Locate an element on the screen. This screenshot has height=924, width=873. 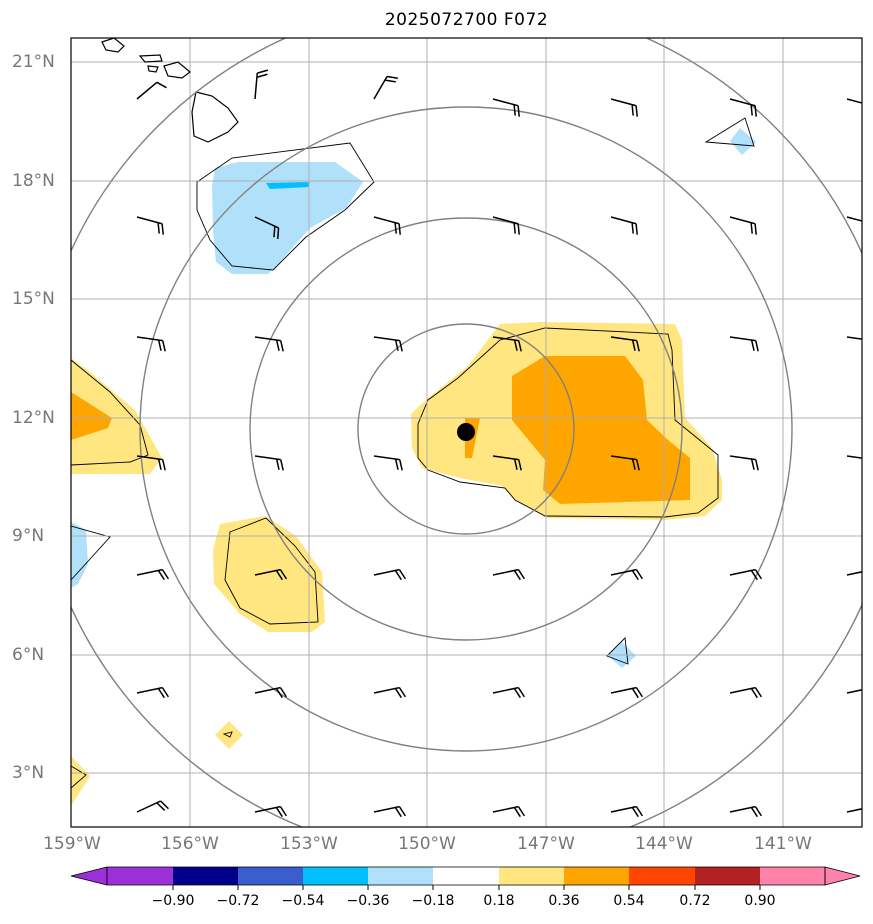
lat-label-9n: 9°N is located at coordinates (28, 536).